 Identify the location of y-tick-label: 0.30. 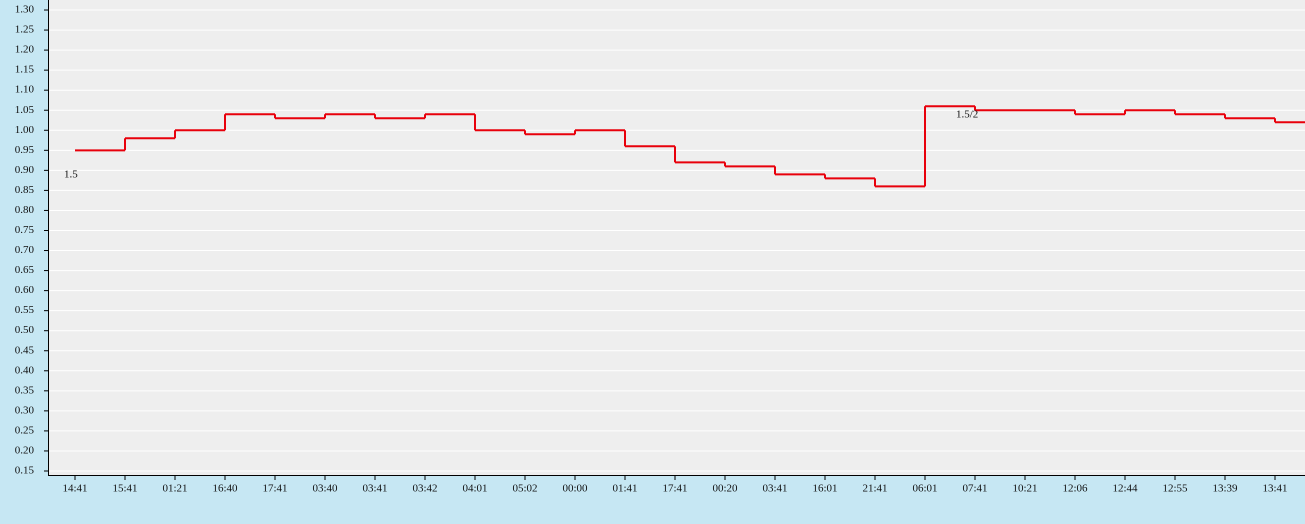
(25, 410).